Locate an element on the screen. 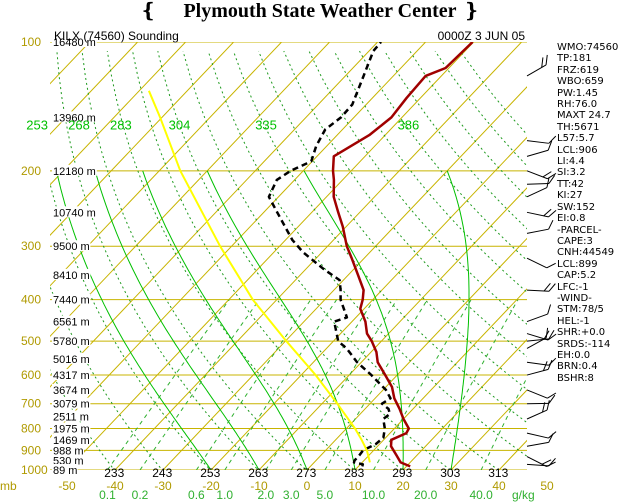 Image resolution: width=640 pixels, height=503 pixels. mixing-ratio-tick-label: 3.0 is located at coordinates (291, 495).